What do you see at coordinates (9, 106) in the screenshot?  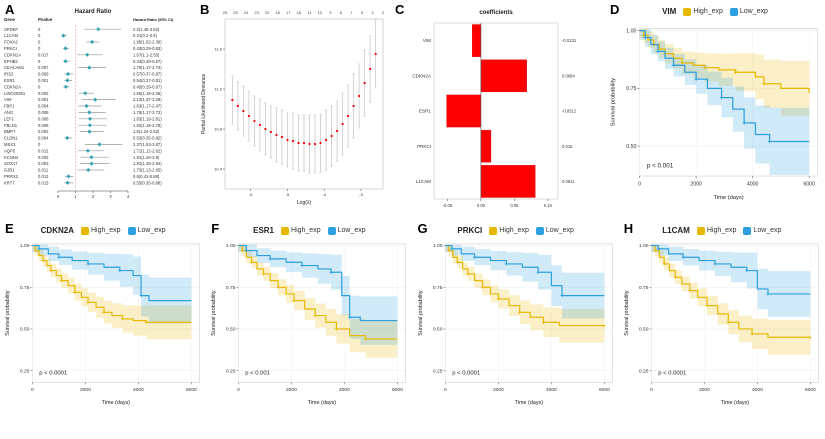 I see `svg-text: FBP1` at bounding box center [9, 106].